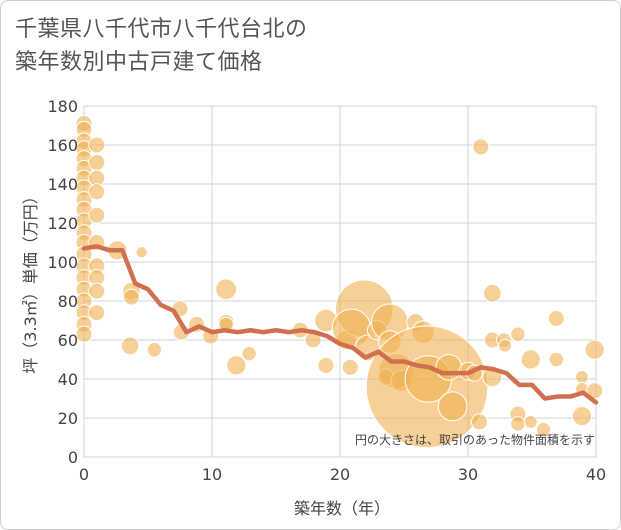 Image resolution: width=621 pixels, height=530 pixels. What do you see at coordinates (73, 457) in the screenshot?
I see `y-tick-label: 0` at bounding box center [73, 457].